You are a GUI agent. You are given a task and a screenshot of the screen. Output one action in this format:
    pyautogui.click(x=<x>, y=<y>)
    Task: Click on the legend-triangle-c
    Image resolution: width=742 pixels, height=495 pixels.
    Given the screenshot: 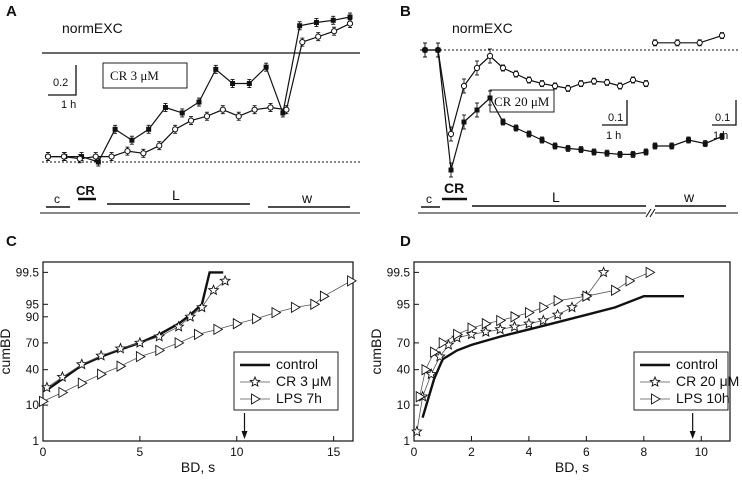 What is the action you would take?
    pyautogui.click(x=256, y=399)
    